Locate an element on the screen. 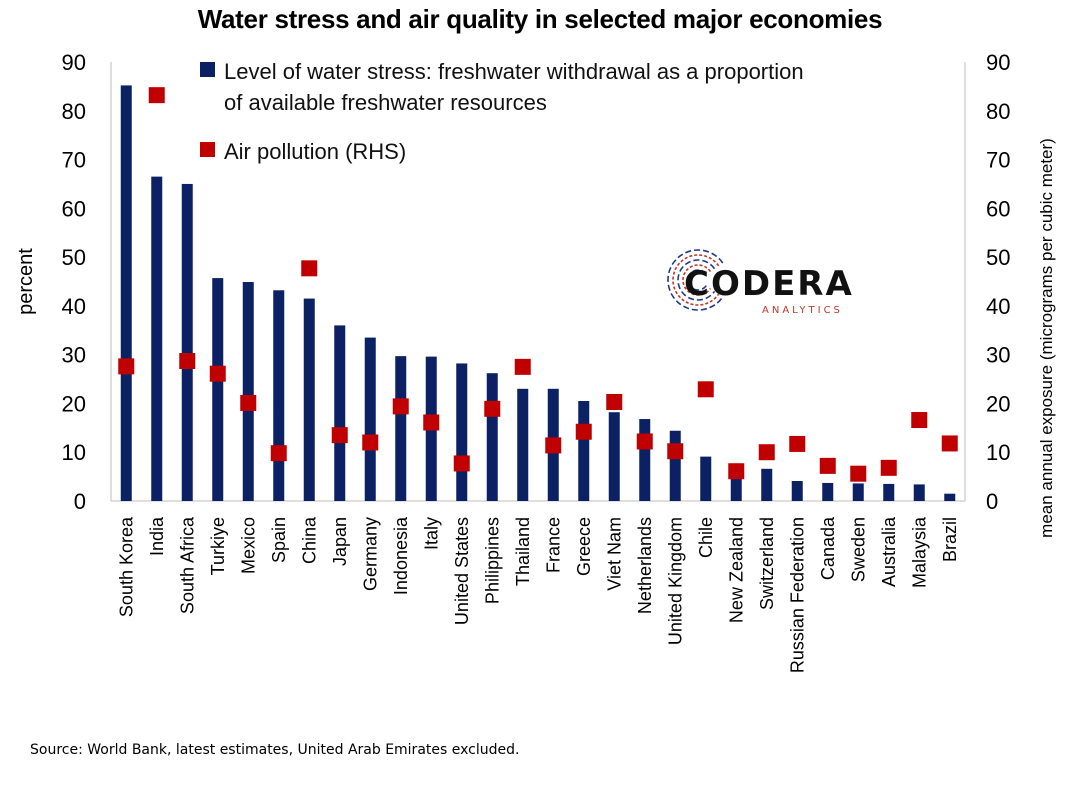 Image resolution: width=1080 pixels, height=786 pixels. left-tick-label: 50 is located at coordinates (74, 257).